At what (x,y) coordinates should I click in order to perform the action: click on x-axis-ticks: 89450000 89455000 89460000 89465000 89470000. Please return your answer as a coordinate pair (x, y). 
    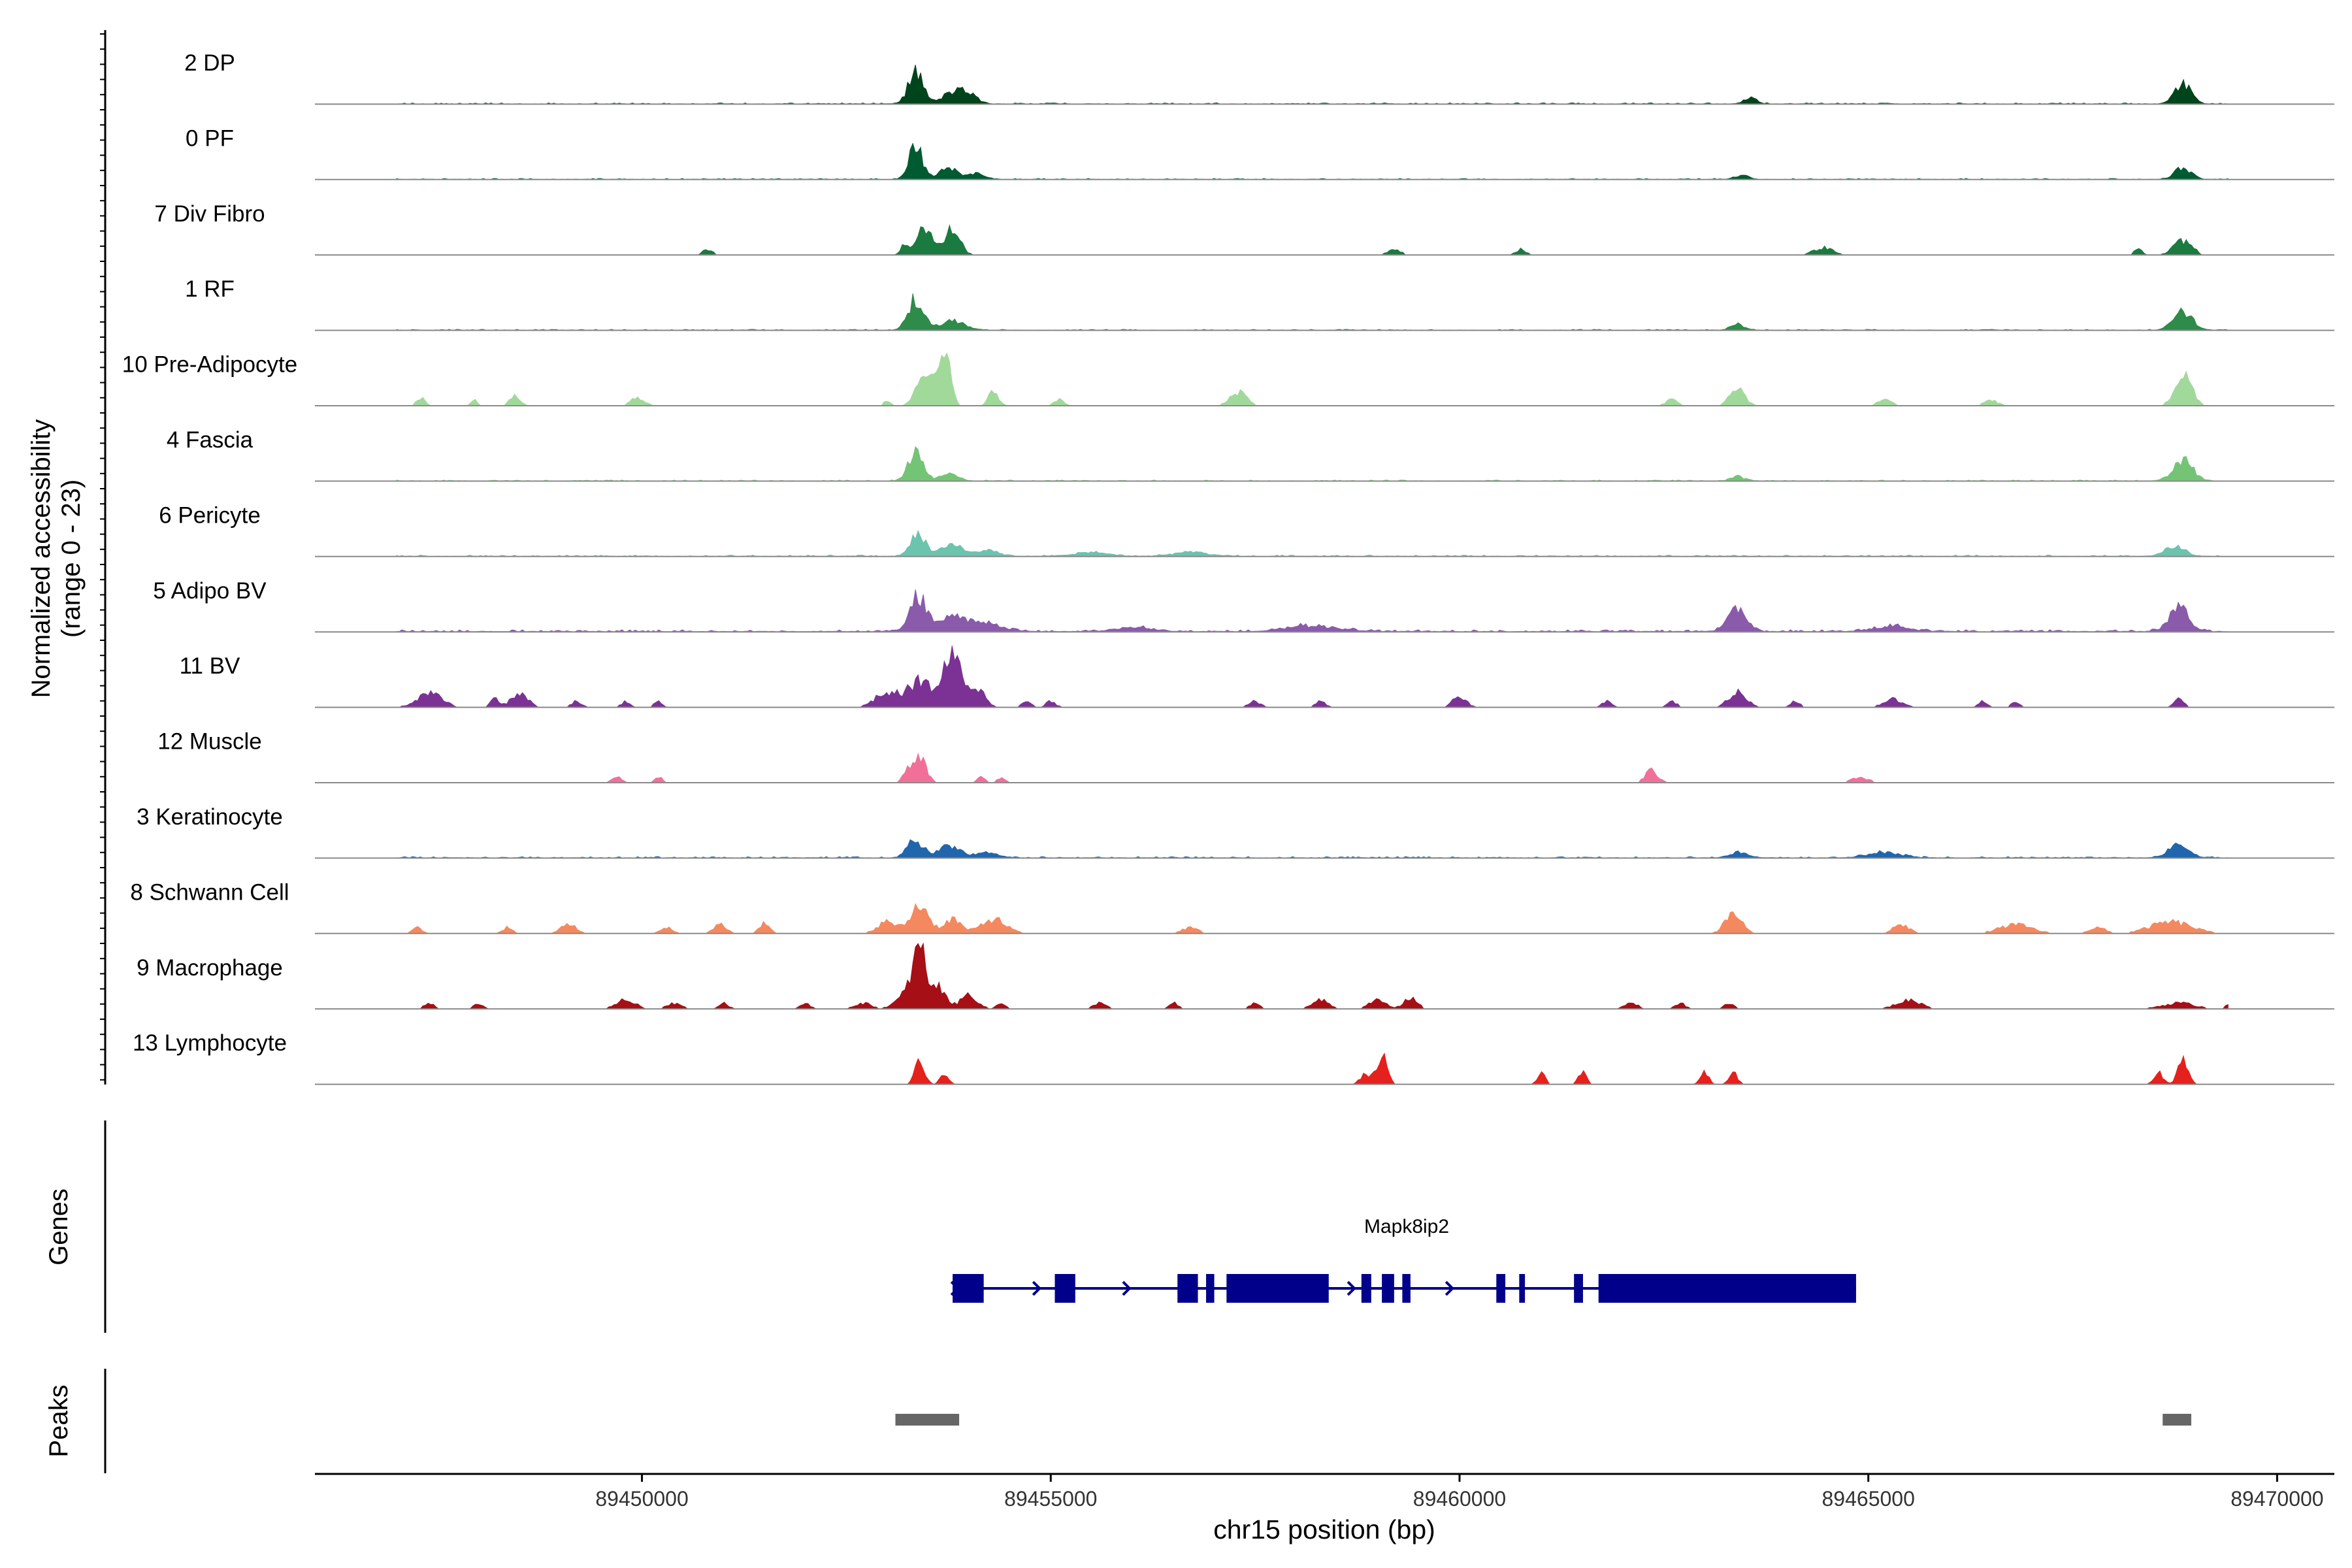
    Looking at the image, I should click on (1459, 1492).